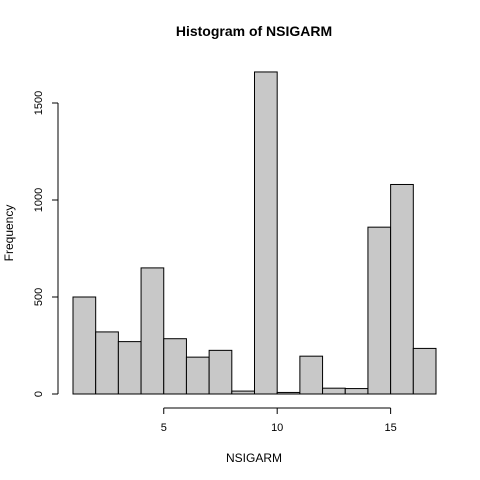 The image size is (480, 480). What do you see at coordinates (46, 244) in the screenshot?
I see `y-axis: 0 500 1000 1500` at bounding box center [46, 244].